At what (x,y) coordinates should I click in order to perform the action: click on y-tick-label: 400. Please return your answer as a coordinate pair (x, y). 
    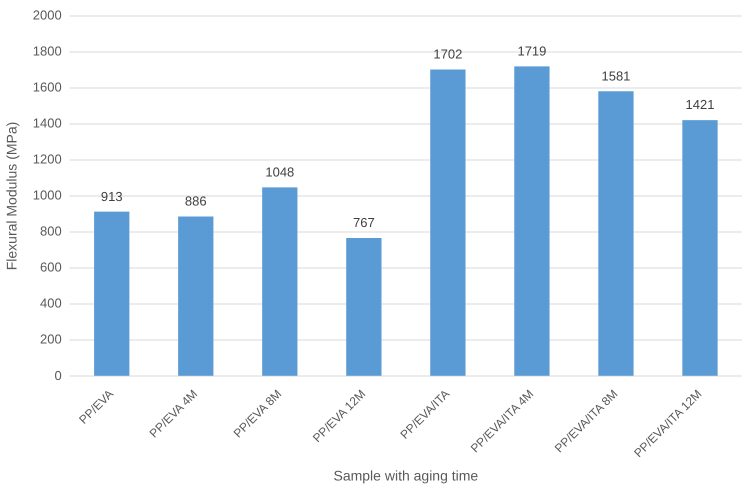
    Looking at the image, I should click on (51, 303).